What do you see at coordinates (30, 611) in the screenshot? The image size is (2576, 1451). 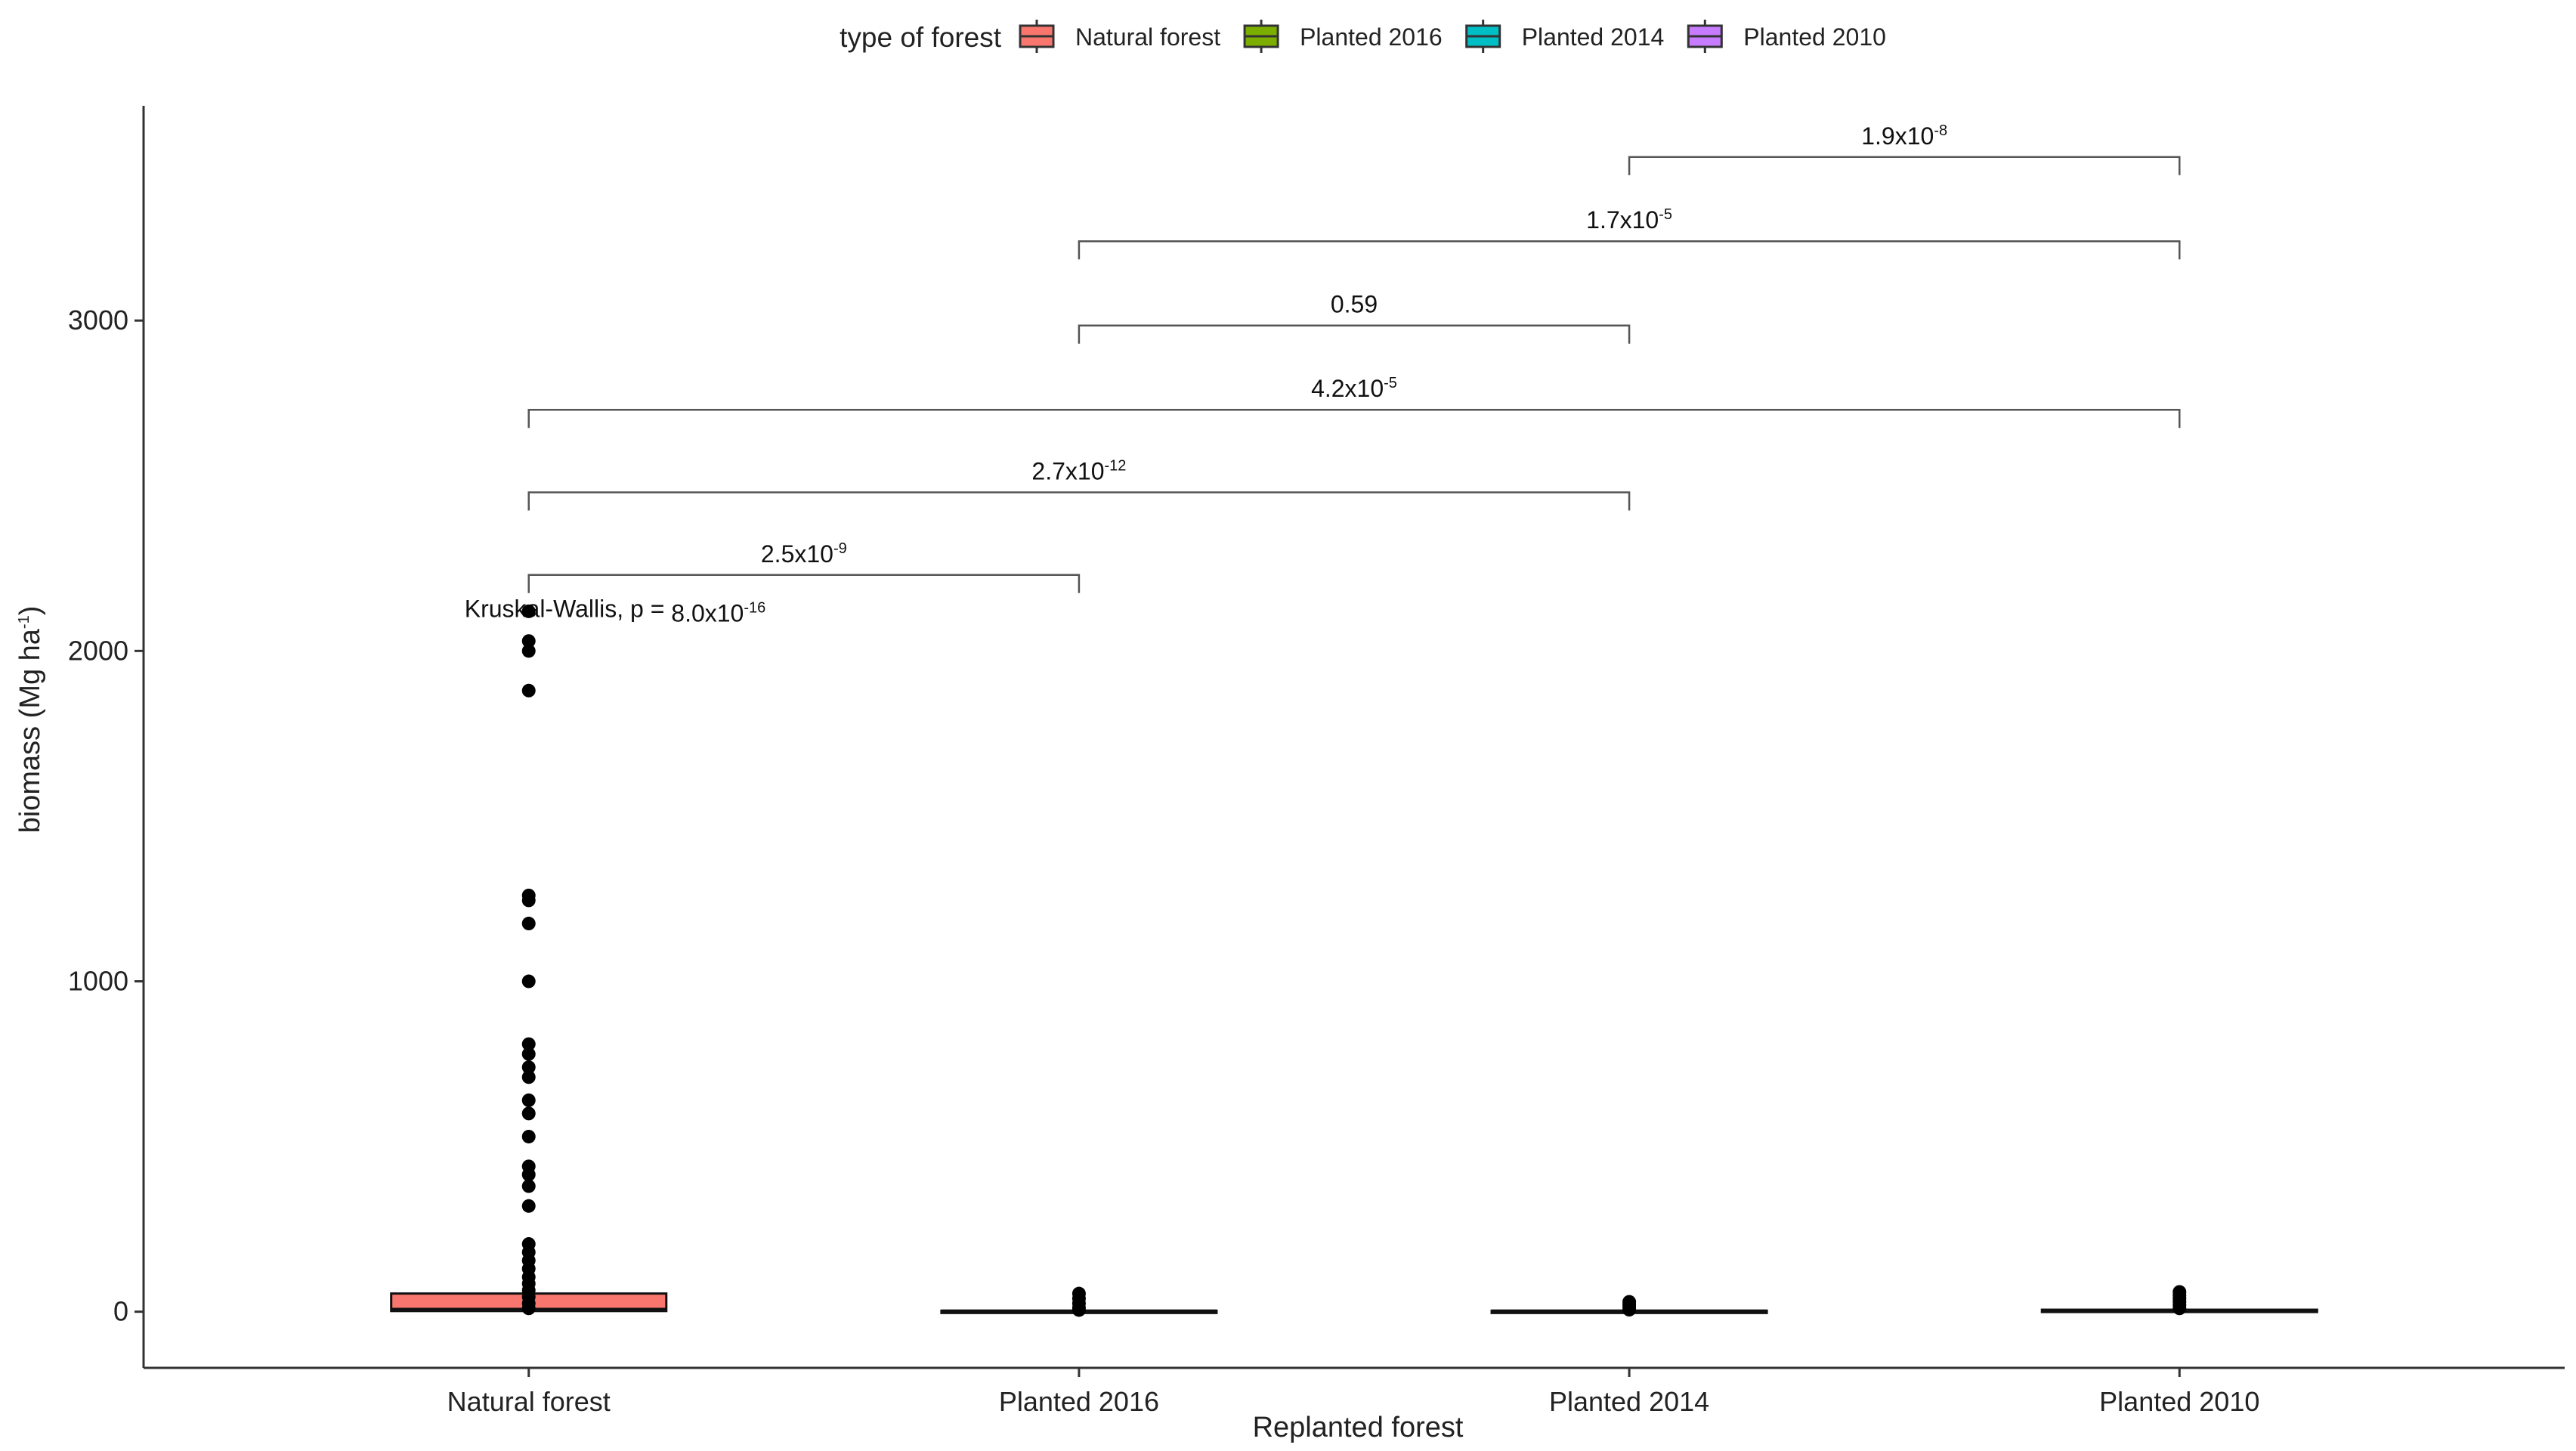 I see `y-axis-title-tail: )` at bounding box center [30, 611].